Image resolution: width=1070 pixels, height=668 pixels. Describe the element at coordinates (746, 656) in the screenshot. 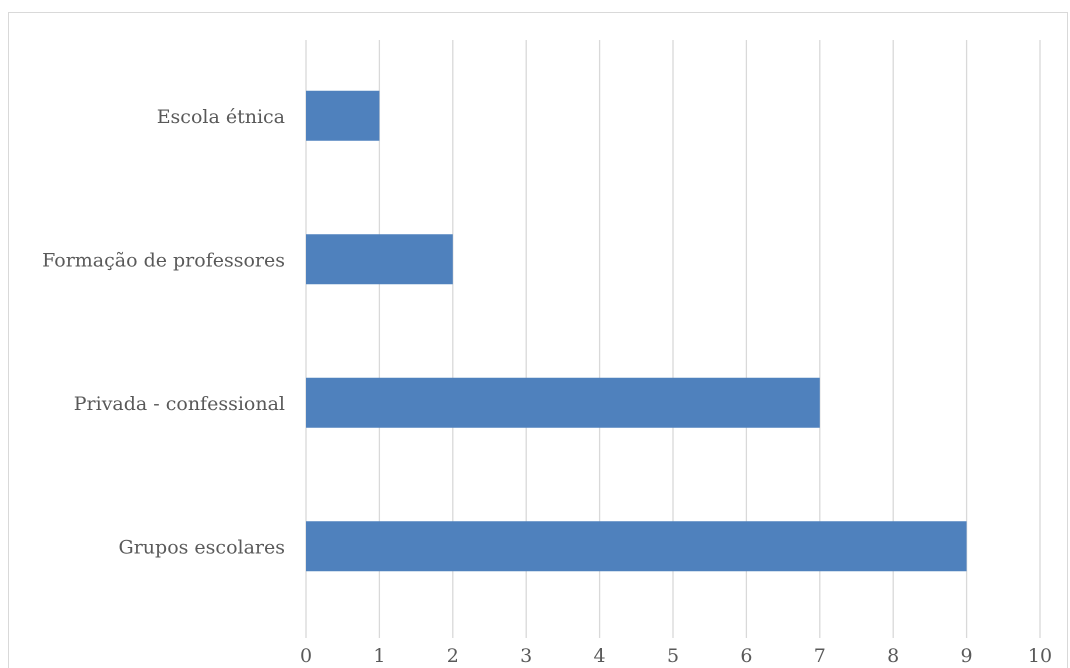

I see `x-tick-label: 6` at that location.